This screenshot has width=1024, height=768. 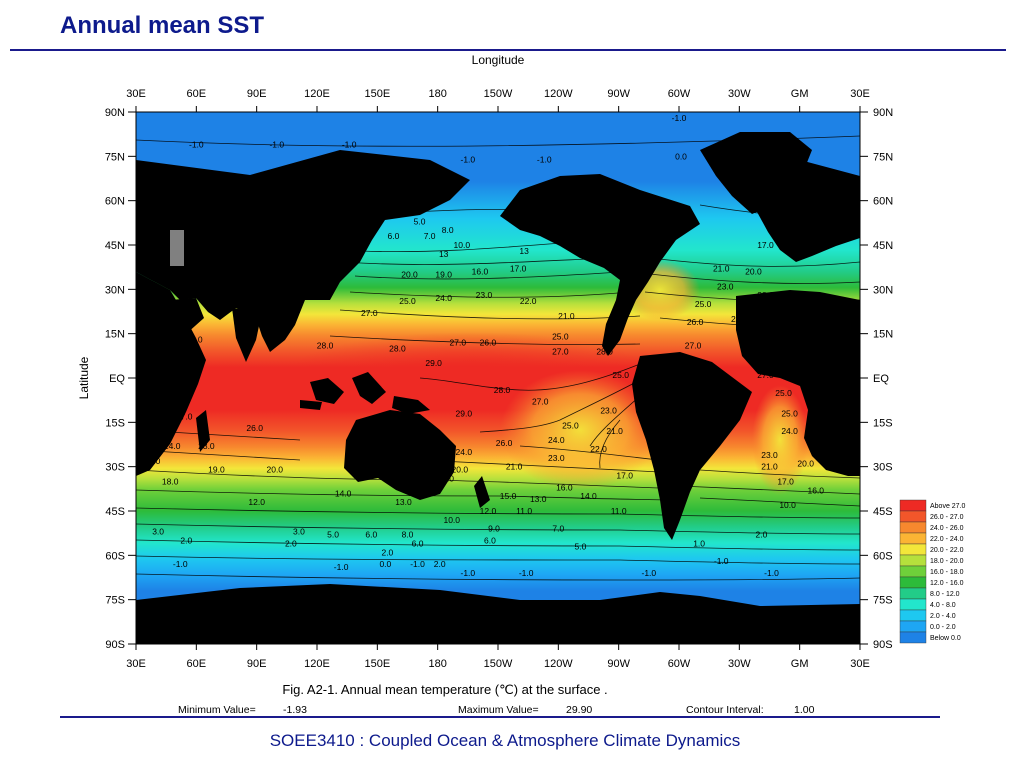 What do you see at coordinates (692, 446) in the screenshot?
I see `land-south-america` at bounding box center [692, 446].